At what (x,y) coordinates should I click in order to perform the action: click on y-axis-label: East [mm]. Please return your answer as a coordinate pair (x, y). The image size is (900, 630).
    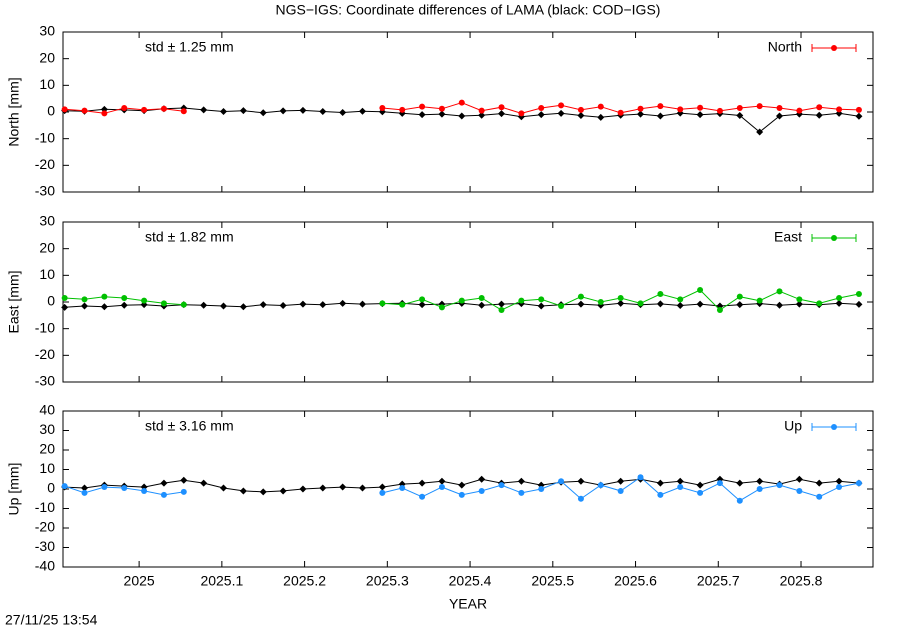
    Looking at the image, I should click on (14, 301).